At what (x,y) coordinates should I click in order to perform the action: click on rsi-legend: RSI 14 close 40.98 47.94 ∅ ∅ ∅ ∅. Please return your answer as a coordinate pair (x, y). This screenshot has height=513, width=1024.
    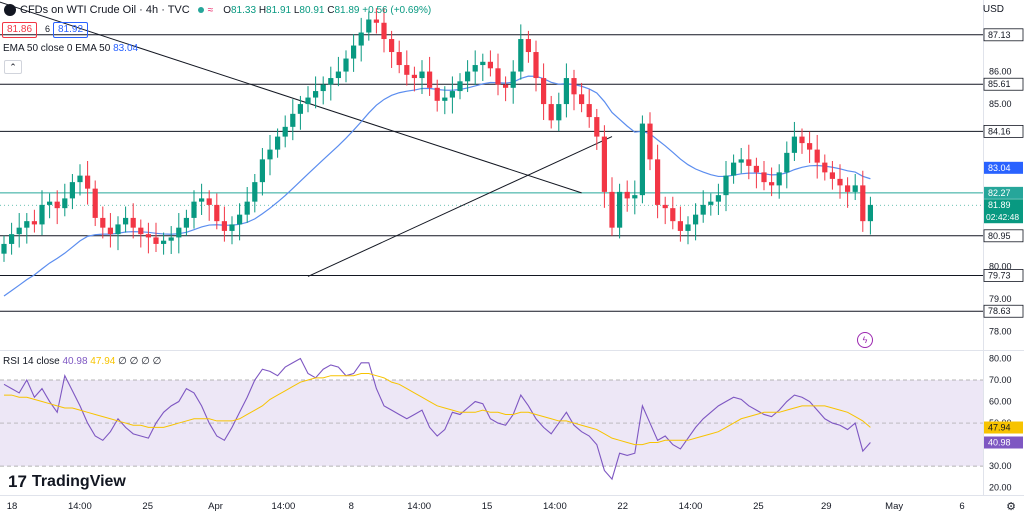
    Looking at the image, I should click on (82, 361).